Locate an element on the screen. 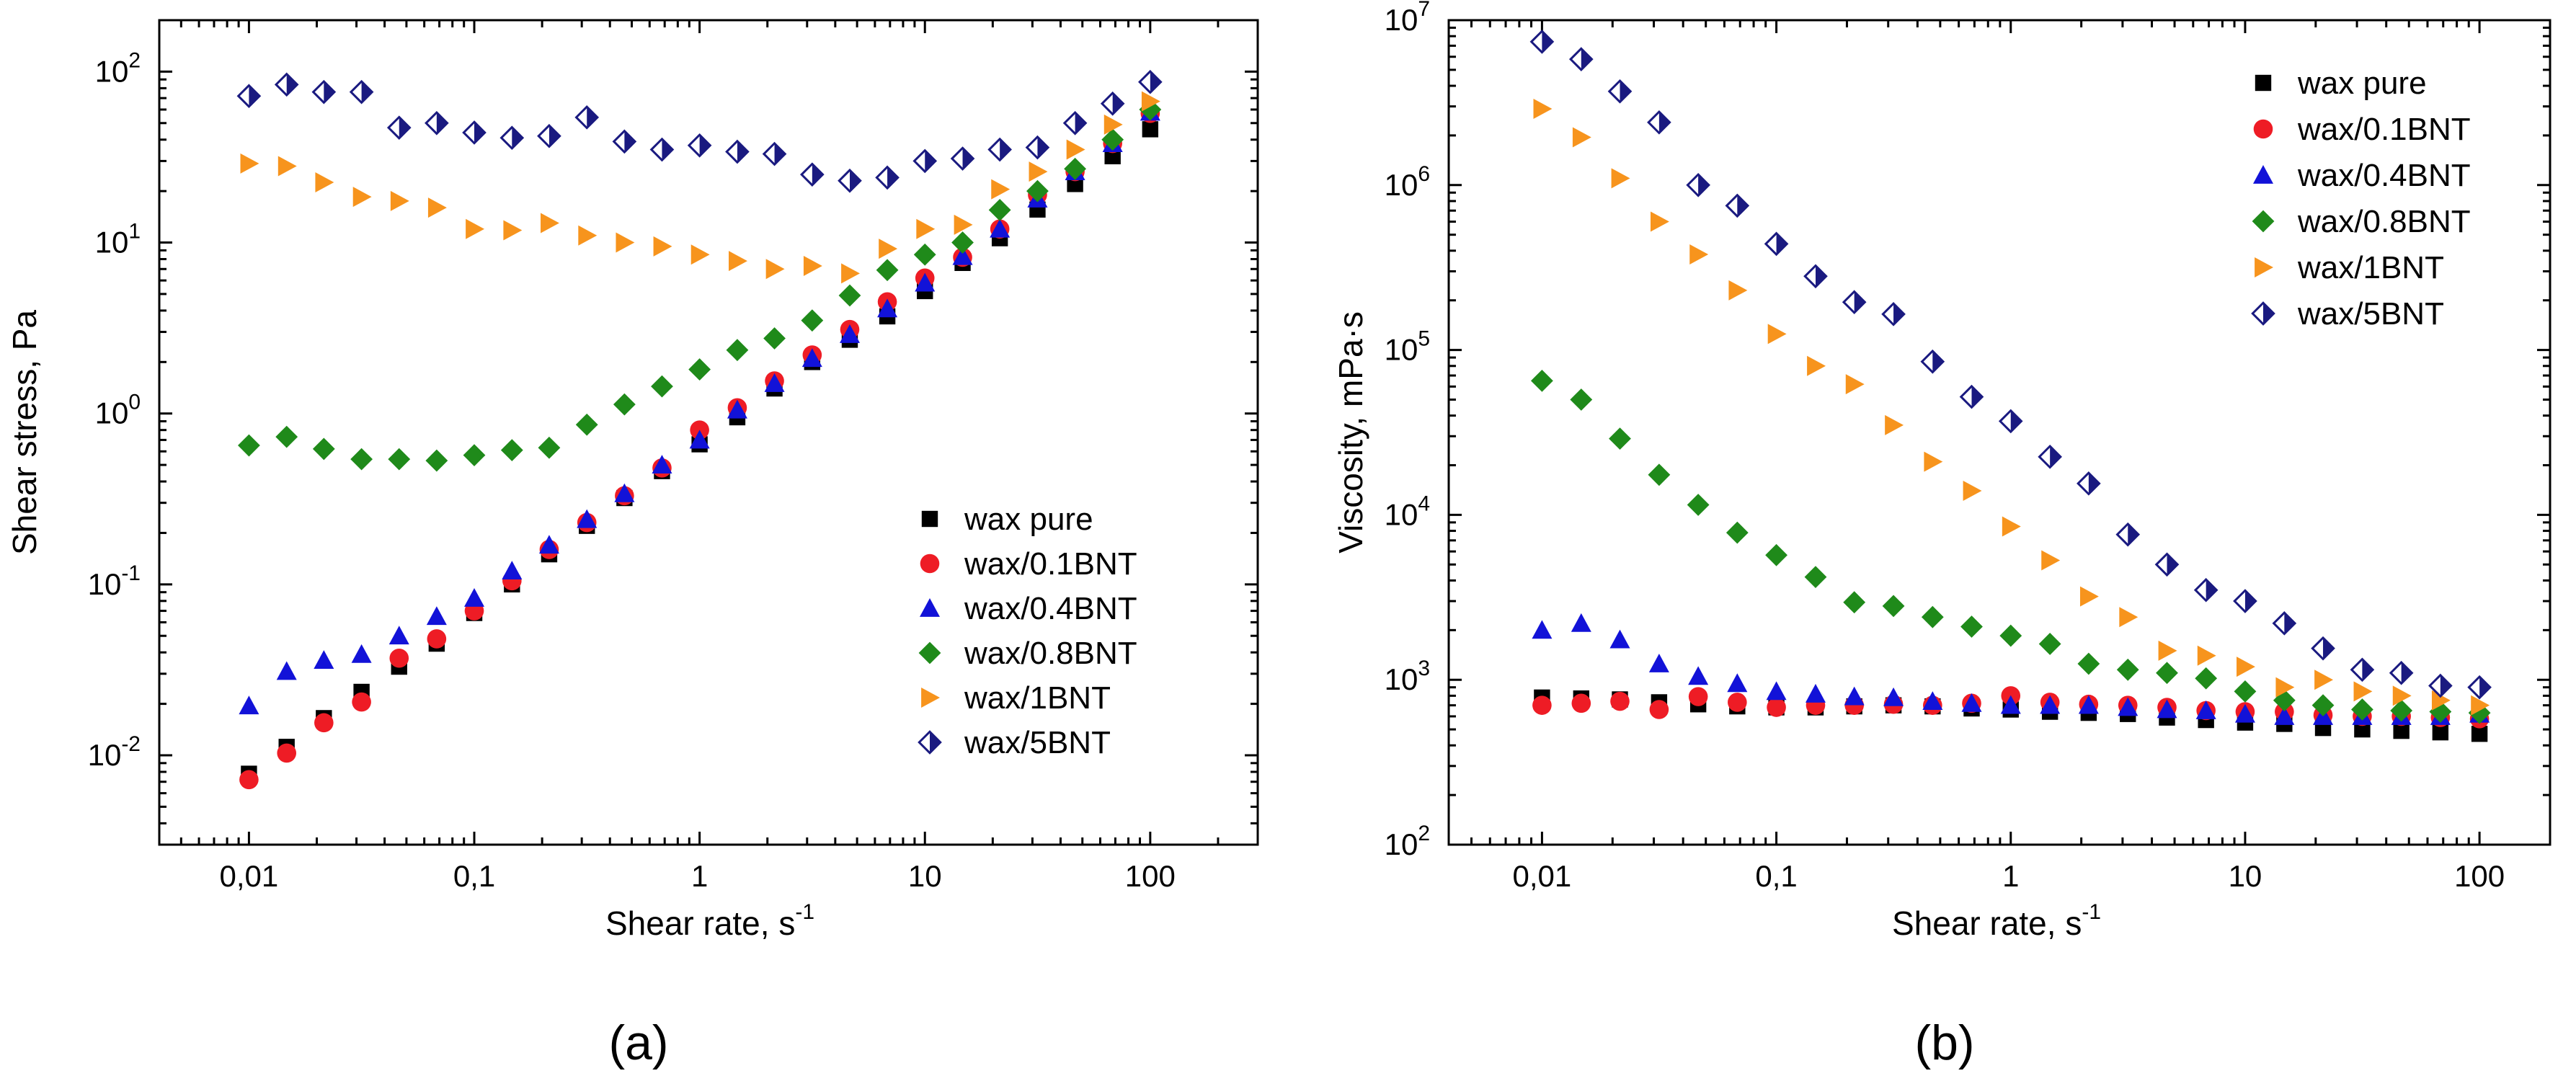 The image size is (2576, 1076). y-tick-label-exponent: 0 is located at coordinates (134, 403).